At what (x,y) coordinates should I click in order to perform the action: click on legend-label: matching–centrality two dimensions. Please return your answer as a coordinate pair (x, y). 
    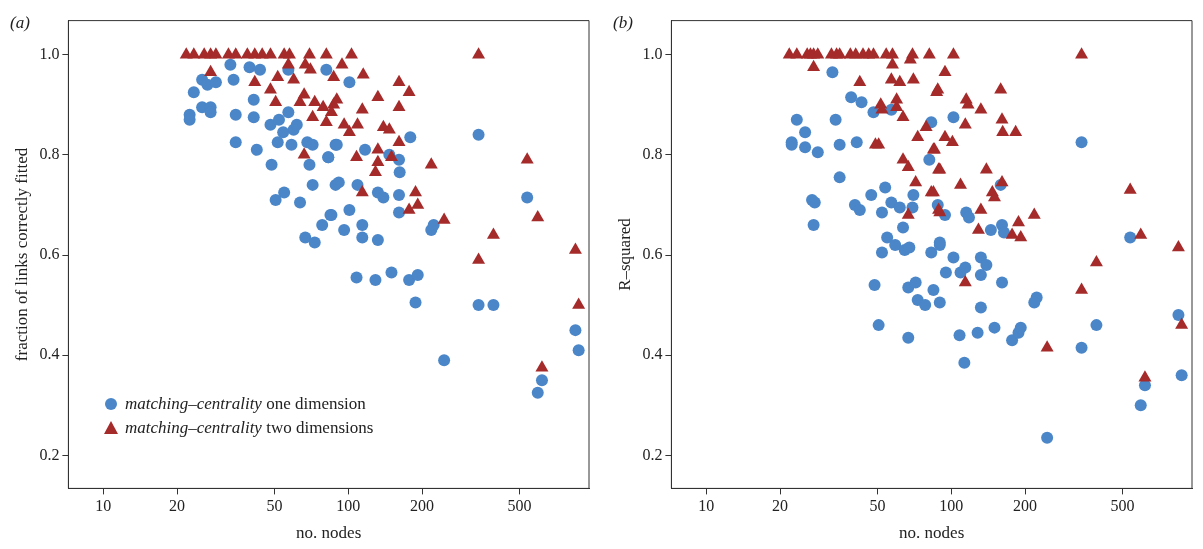
    Looking at the image, I should click on (249, 428).